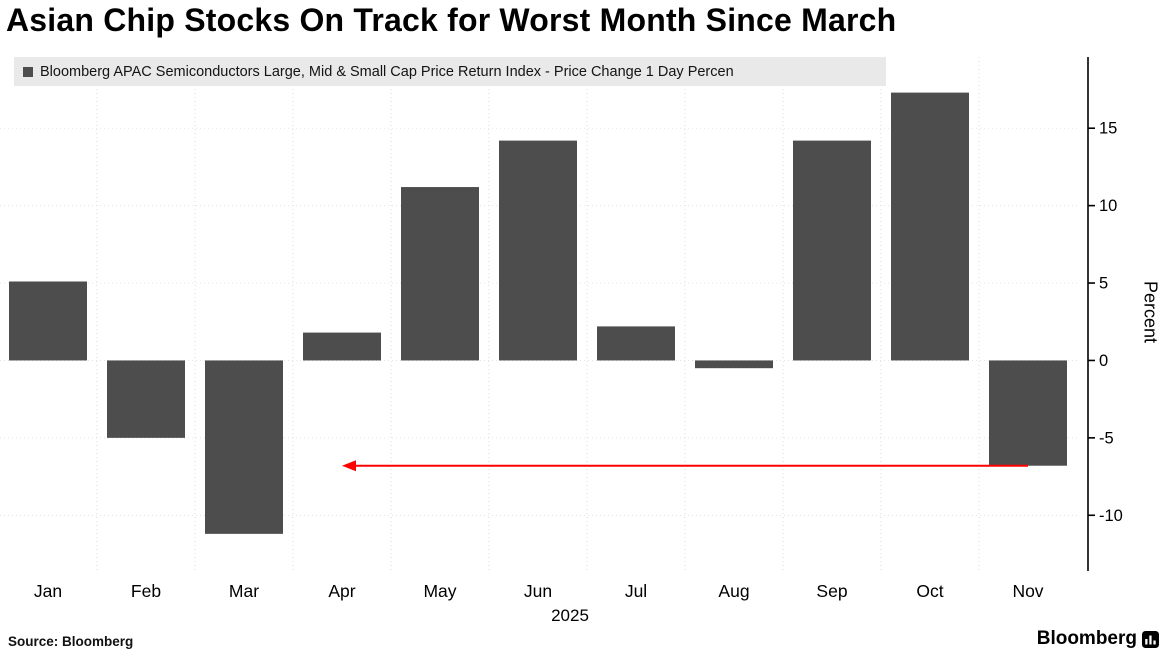 This screenshot has width=1173, height=657. I want to click on y-axis-title: Percent, so click(1150, 312).